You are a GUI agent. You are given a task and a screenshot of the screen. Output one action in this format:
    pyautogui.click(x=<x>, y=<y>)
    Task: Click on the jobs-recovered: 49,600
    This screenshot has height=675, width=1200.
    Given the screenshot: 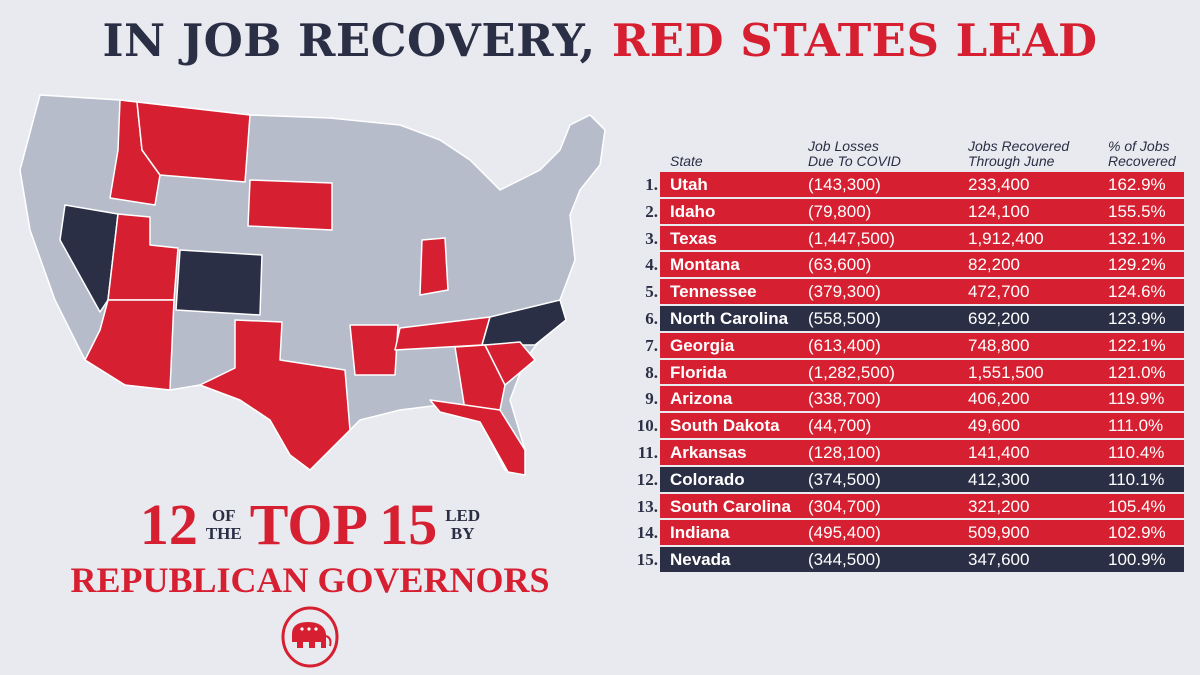 What is the action you would take?
    pyautogui.click(x=994, y=426)
    